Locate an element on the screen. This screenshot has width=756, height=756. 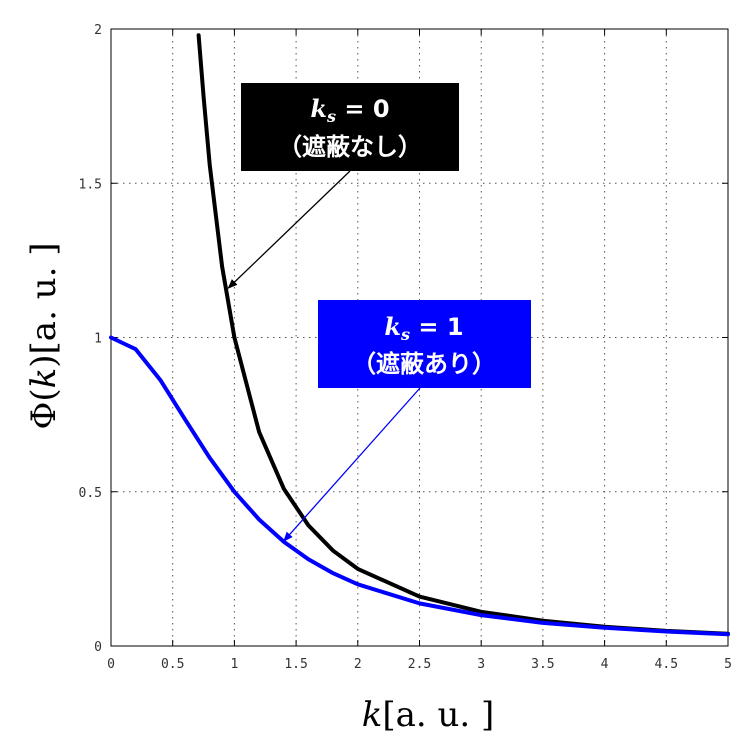
x-axis-label: k[a. u. ] is located at coordinates (428, 715).